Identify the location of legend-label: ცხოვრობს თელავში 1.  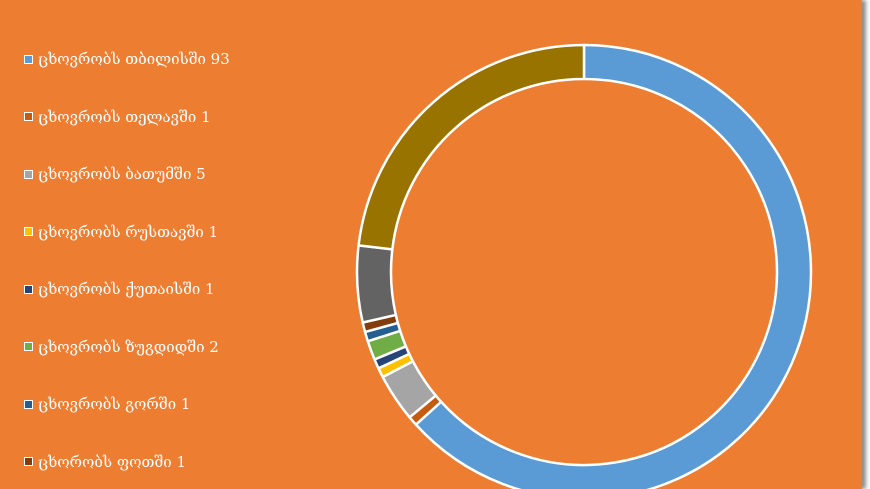
(124, 116).